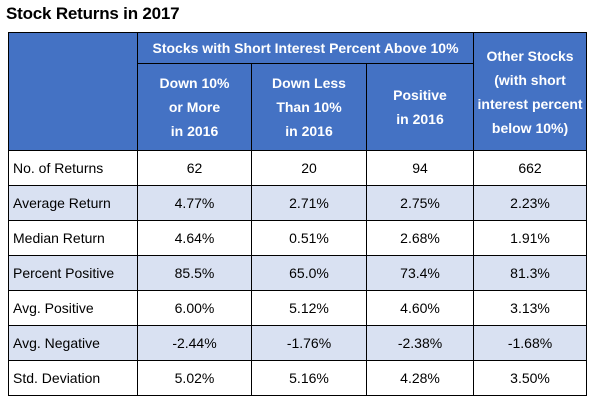 This screenshot has height=420, width=600. What do you see at coordinates (309, 238) in the screenshot?
I see `table-cell: 0.51%` at bounding box center [309, 238].